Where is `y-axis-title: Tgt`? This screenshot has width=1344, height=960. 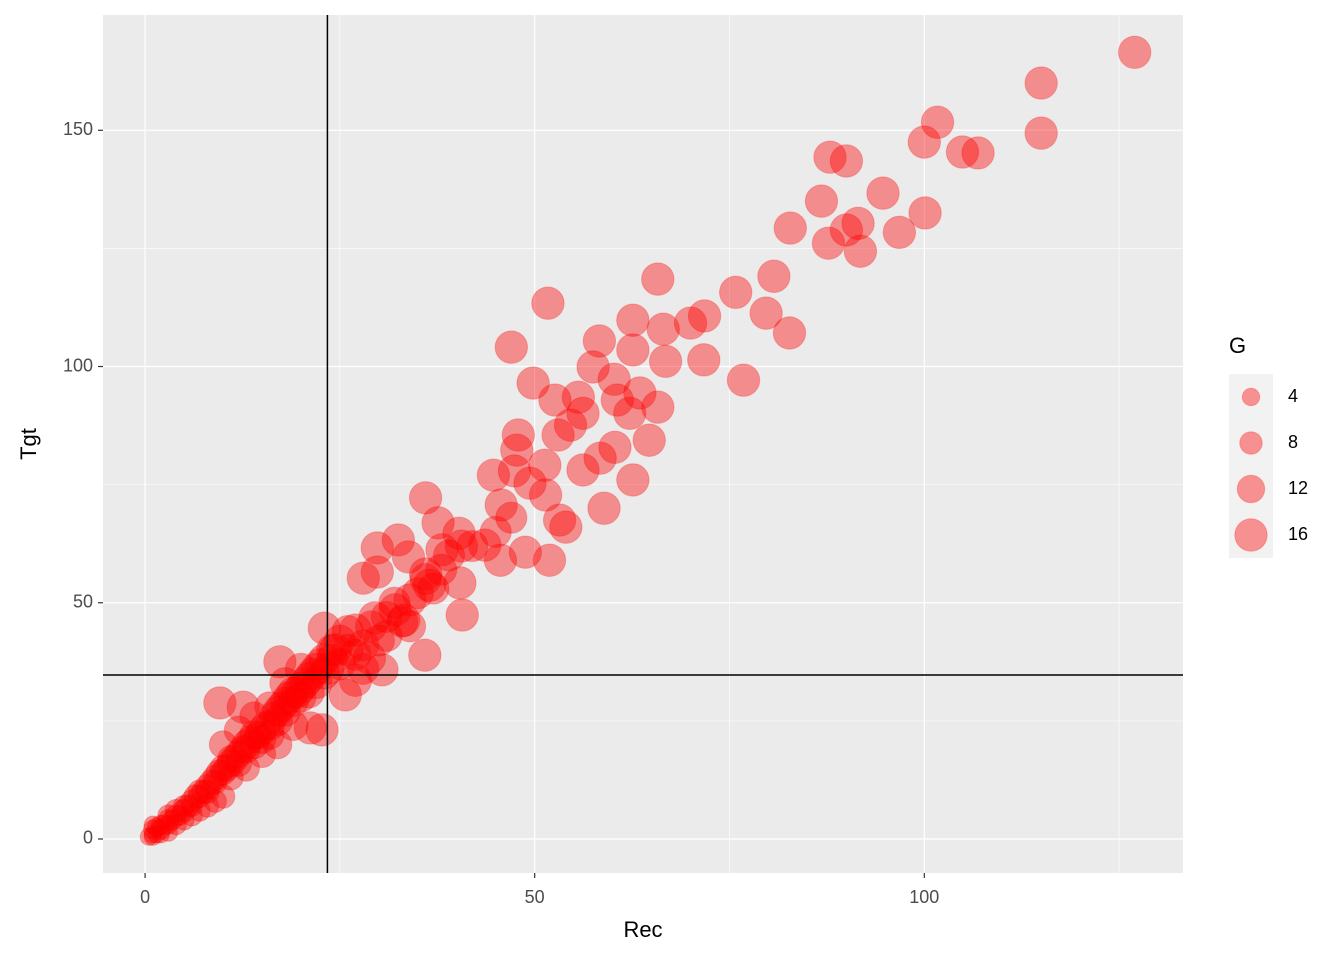
y-axis-title: Tgt is located at coordinates (28, 444).